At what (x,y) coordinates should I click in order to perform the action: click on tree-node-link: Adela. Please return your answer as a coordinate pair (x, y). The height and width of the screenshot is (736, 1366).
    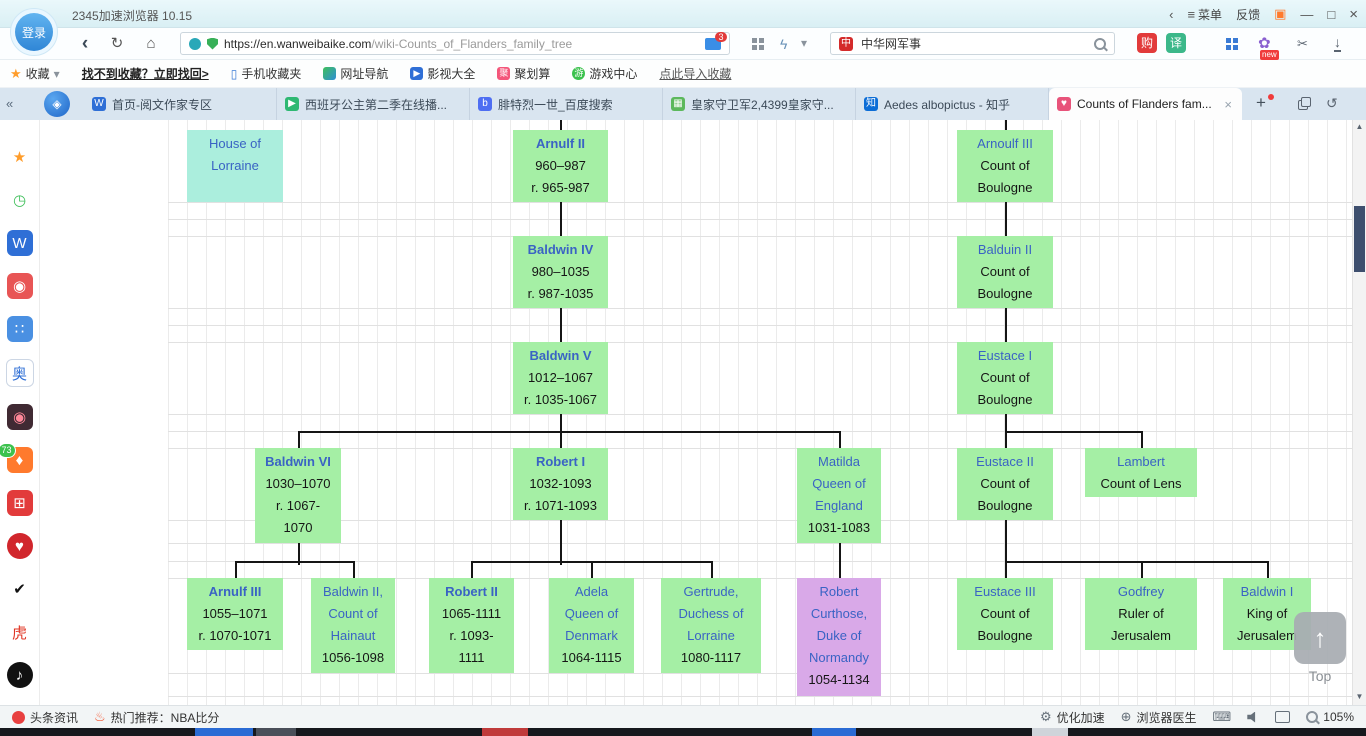
    Looking at the image, I should click on (591, 591).